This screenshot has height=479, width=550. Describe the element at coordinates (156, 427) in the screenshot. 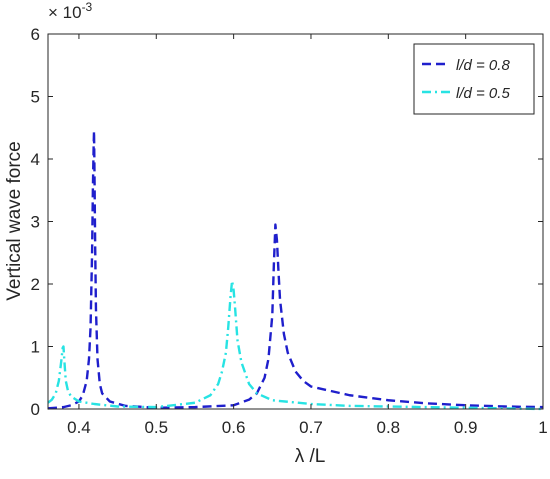

I see `x-tick-label: 0.5` at that location.